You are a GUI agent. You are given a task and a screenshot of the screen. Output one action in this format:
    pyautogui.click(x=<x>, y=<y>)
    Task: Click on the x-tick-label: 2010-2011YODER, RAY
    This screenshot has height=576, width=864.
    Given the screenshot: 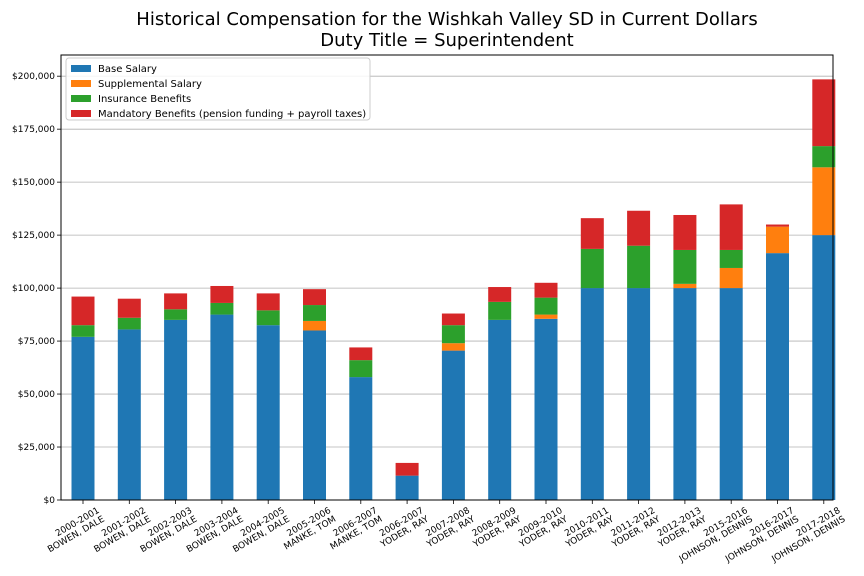 What is the action you would take?
    pyautogui.click(x=588, y=528)
    